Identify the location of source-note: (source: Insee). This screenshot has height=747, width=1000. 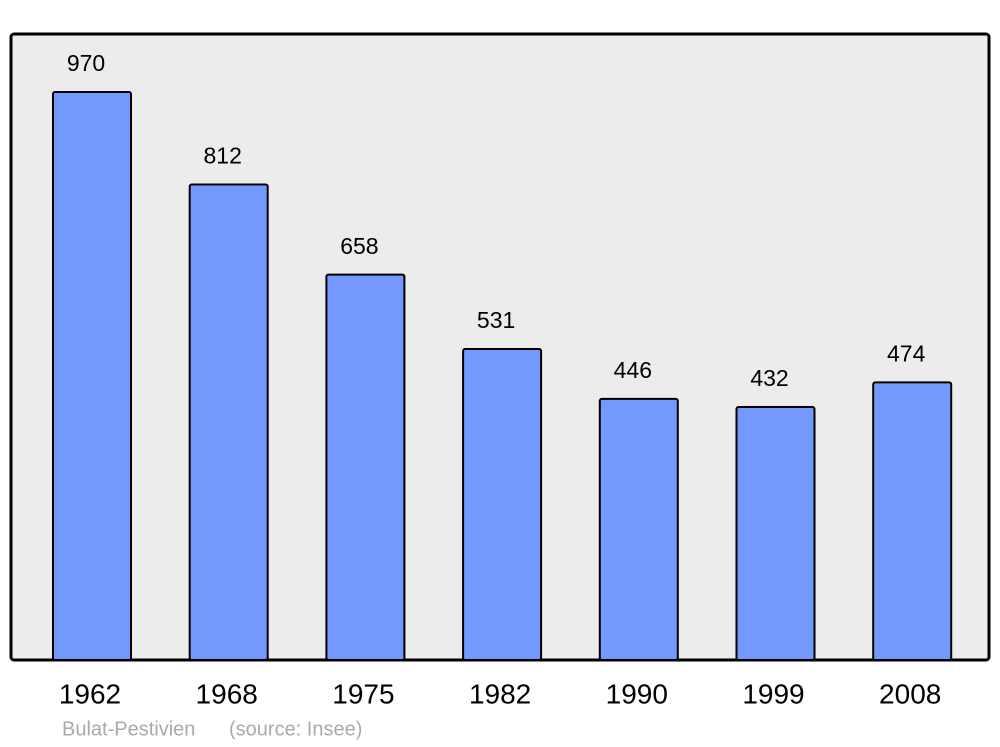
(295, 729).